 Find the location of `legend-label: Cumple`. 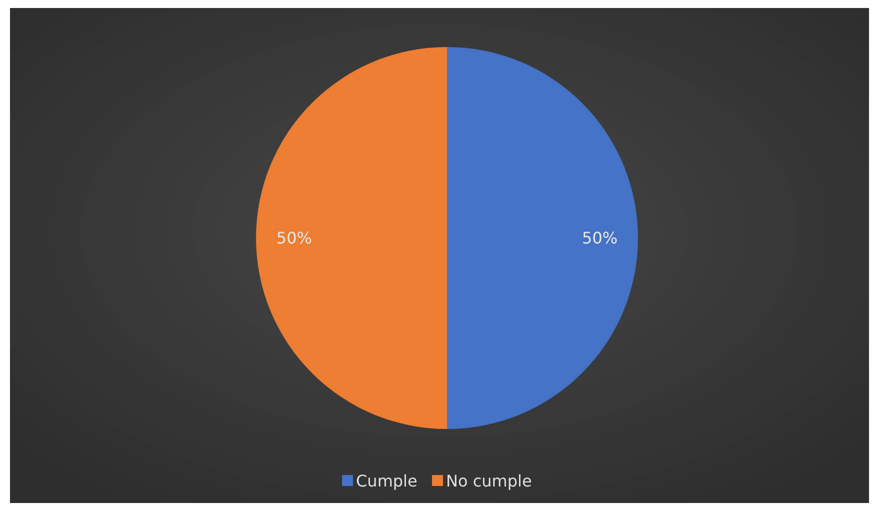

legend-label: Cumple is located at coordinates (387, 481).